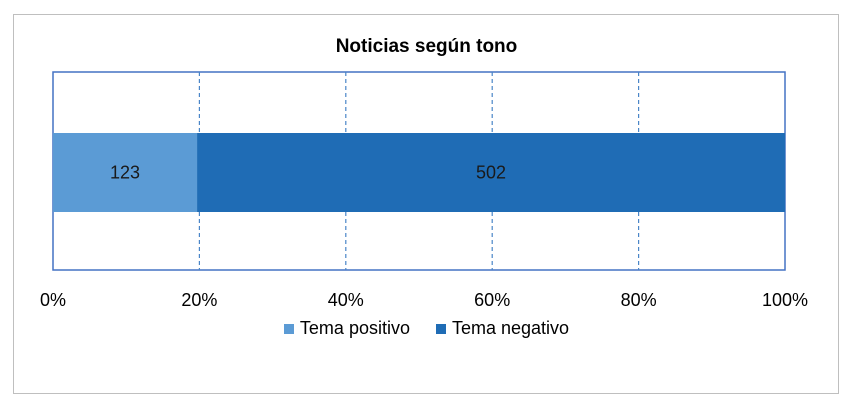 This screenshot has height=407, width=853. What do you see at coordinates (426, 328) in the screenshot?
I see `legend: Tema positivo Tema negativo` at bounding box center [426, 328].